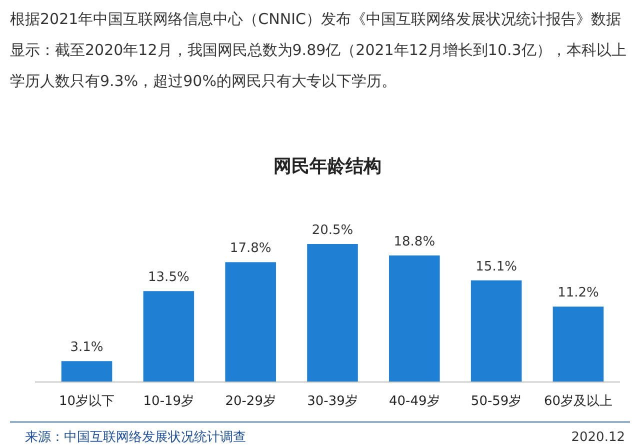  What do you see at coordinates (598, 437) in the screenshot?
I see `text: 2020.12` at bounding box center [598, 437].